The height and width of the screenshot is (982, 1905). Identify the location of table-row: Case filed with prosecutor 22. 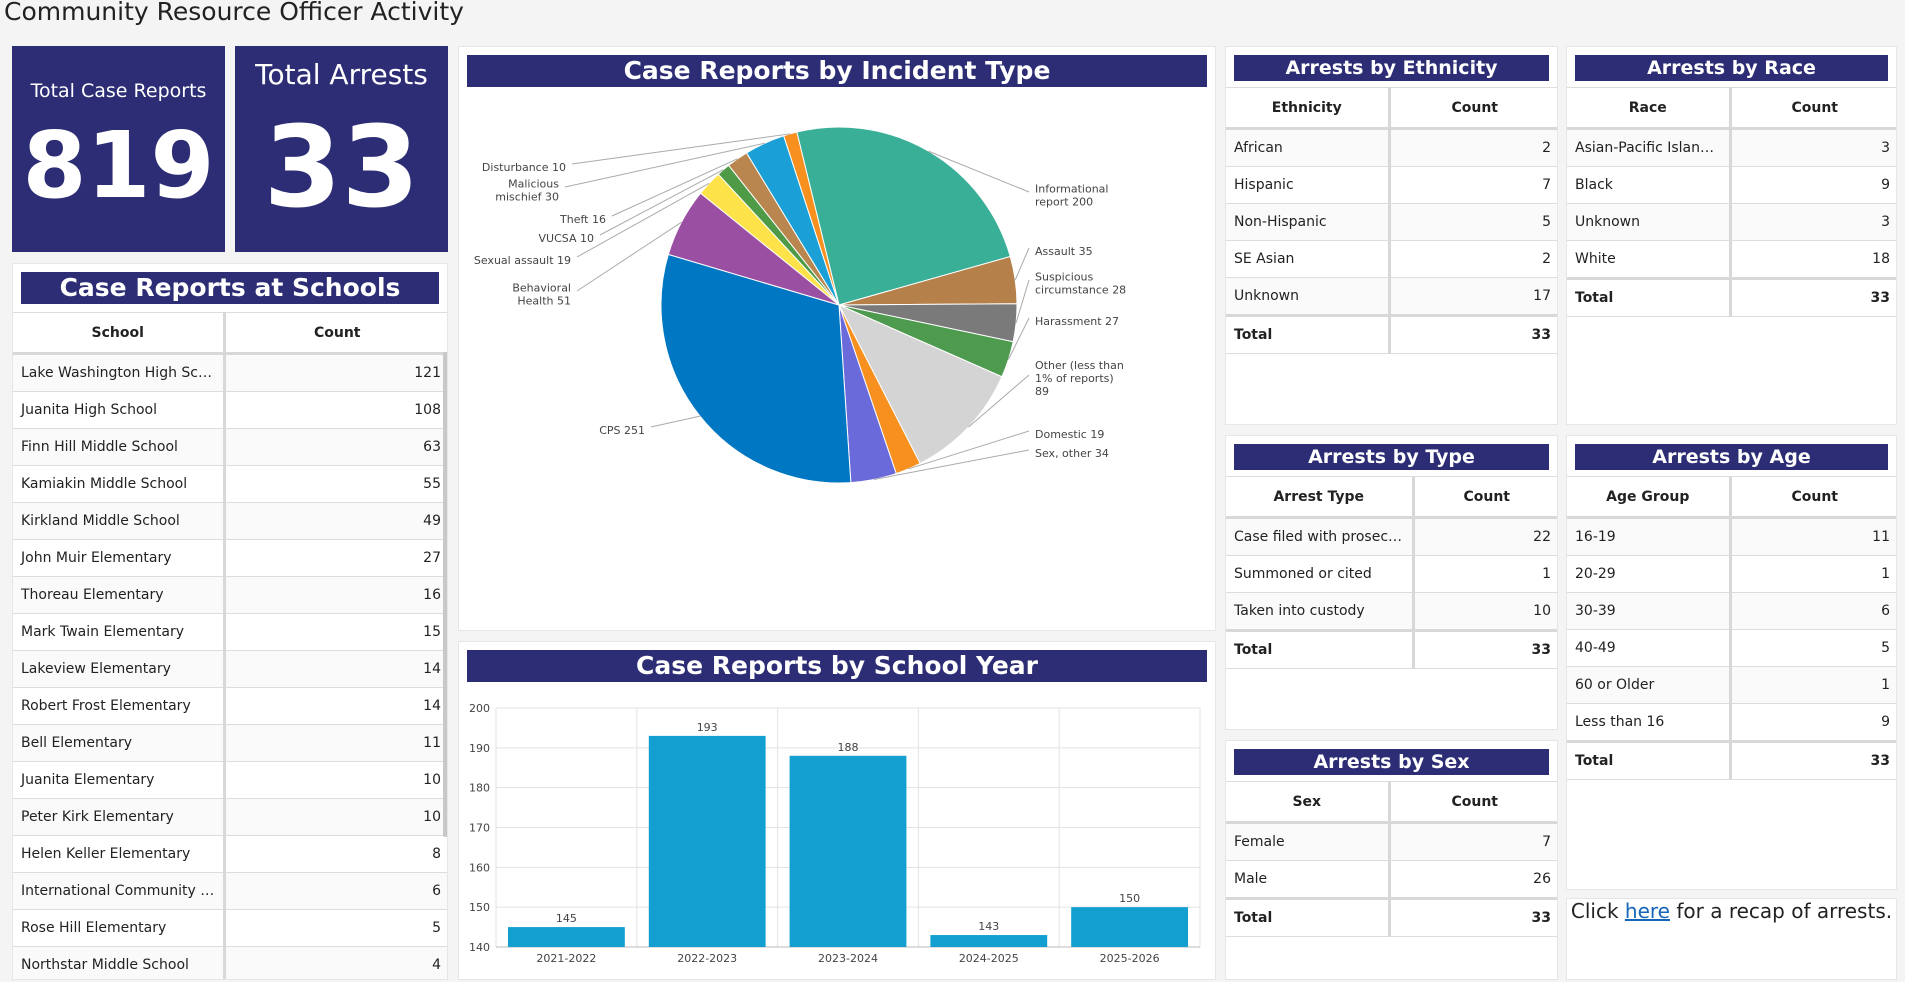
(1391, 536).